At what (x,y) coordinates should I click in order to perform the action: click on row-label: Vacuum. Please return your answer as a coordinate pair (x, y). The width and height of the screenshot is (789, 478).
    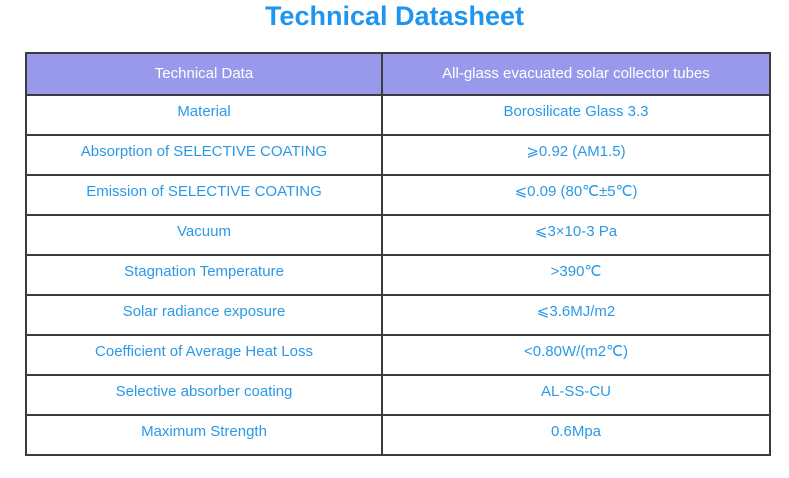
    Looking at the image, I should click on (204, 234).